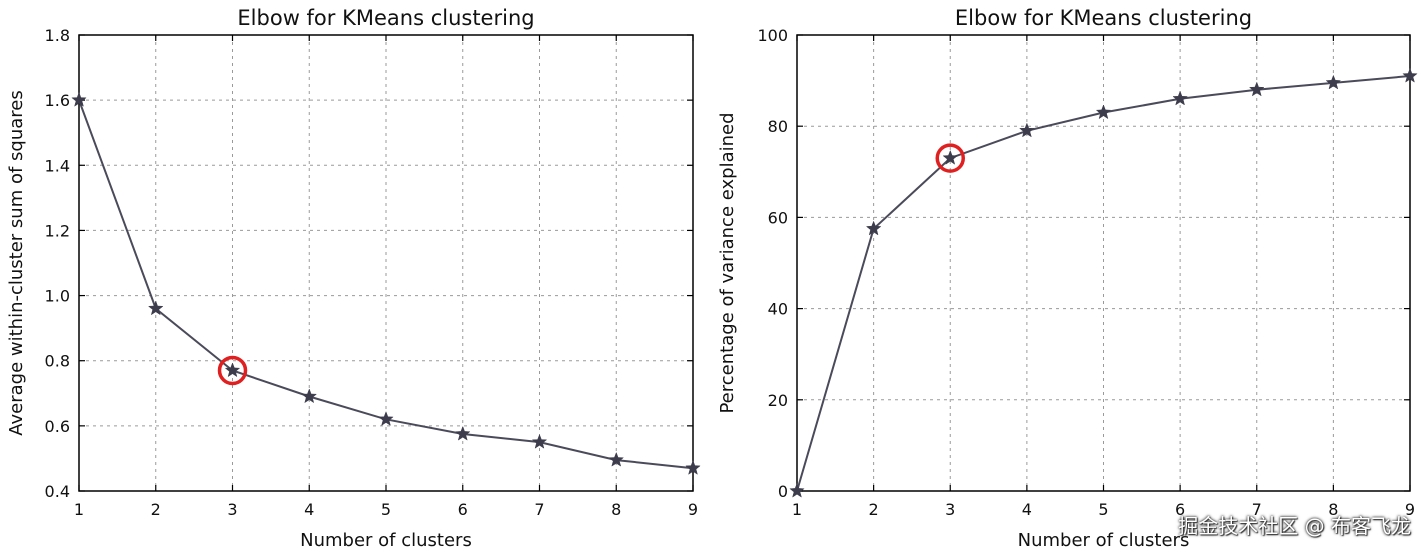 The width and height of the screenshot is (1425, 553). What do you see at coordinates (783, 491) in the screenshot?
I see `y-tick-label: 0` at bounding box center [783, 491].